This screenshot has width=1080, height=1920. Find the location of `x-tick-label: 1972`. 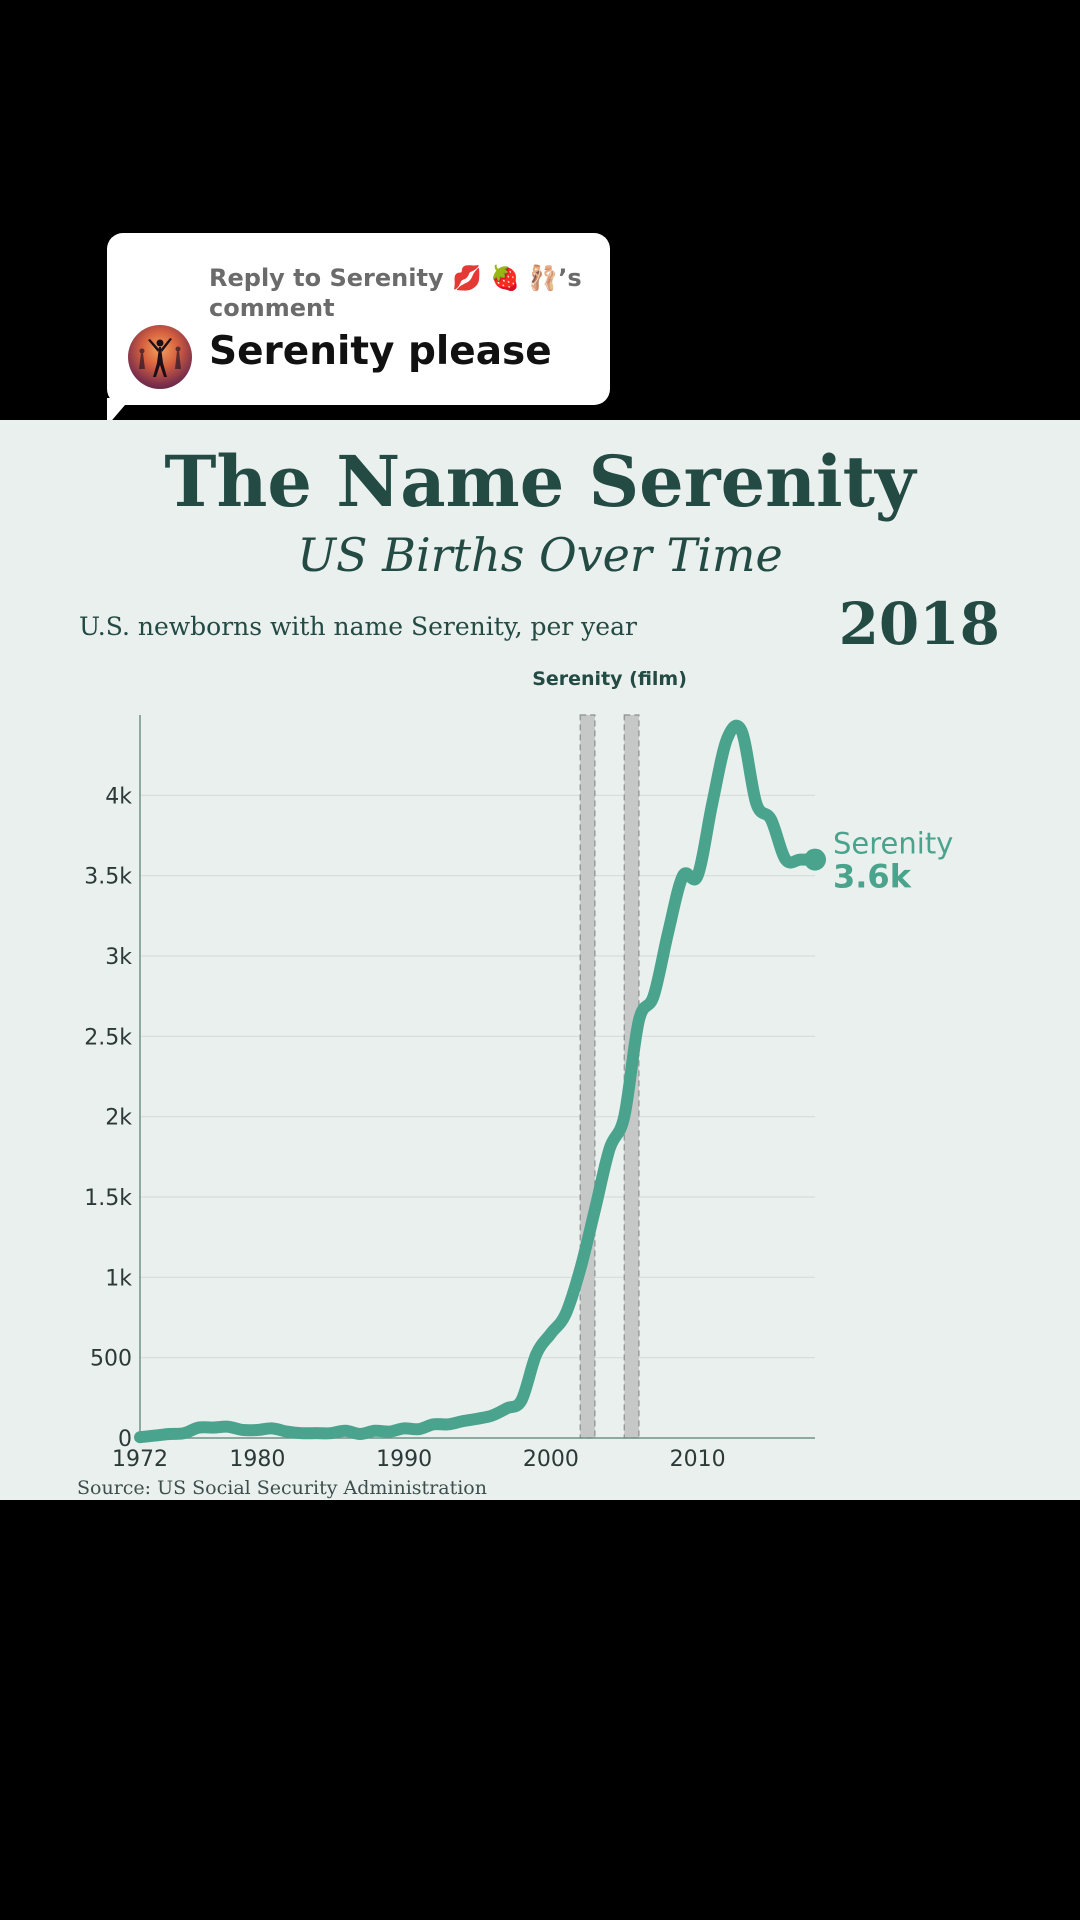

x-tick-label: 1972 is located at coordinates (140, 1459).